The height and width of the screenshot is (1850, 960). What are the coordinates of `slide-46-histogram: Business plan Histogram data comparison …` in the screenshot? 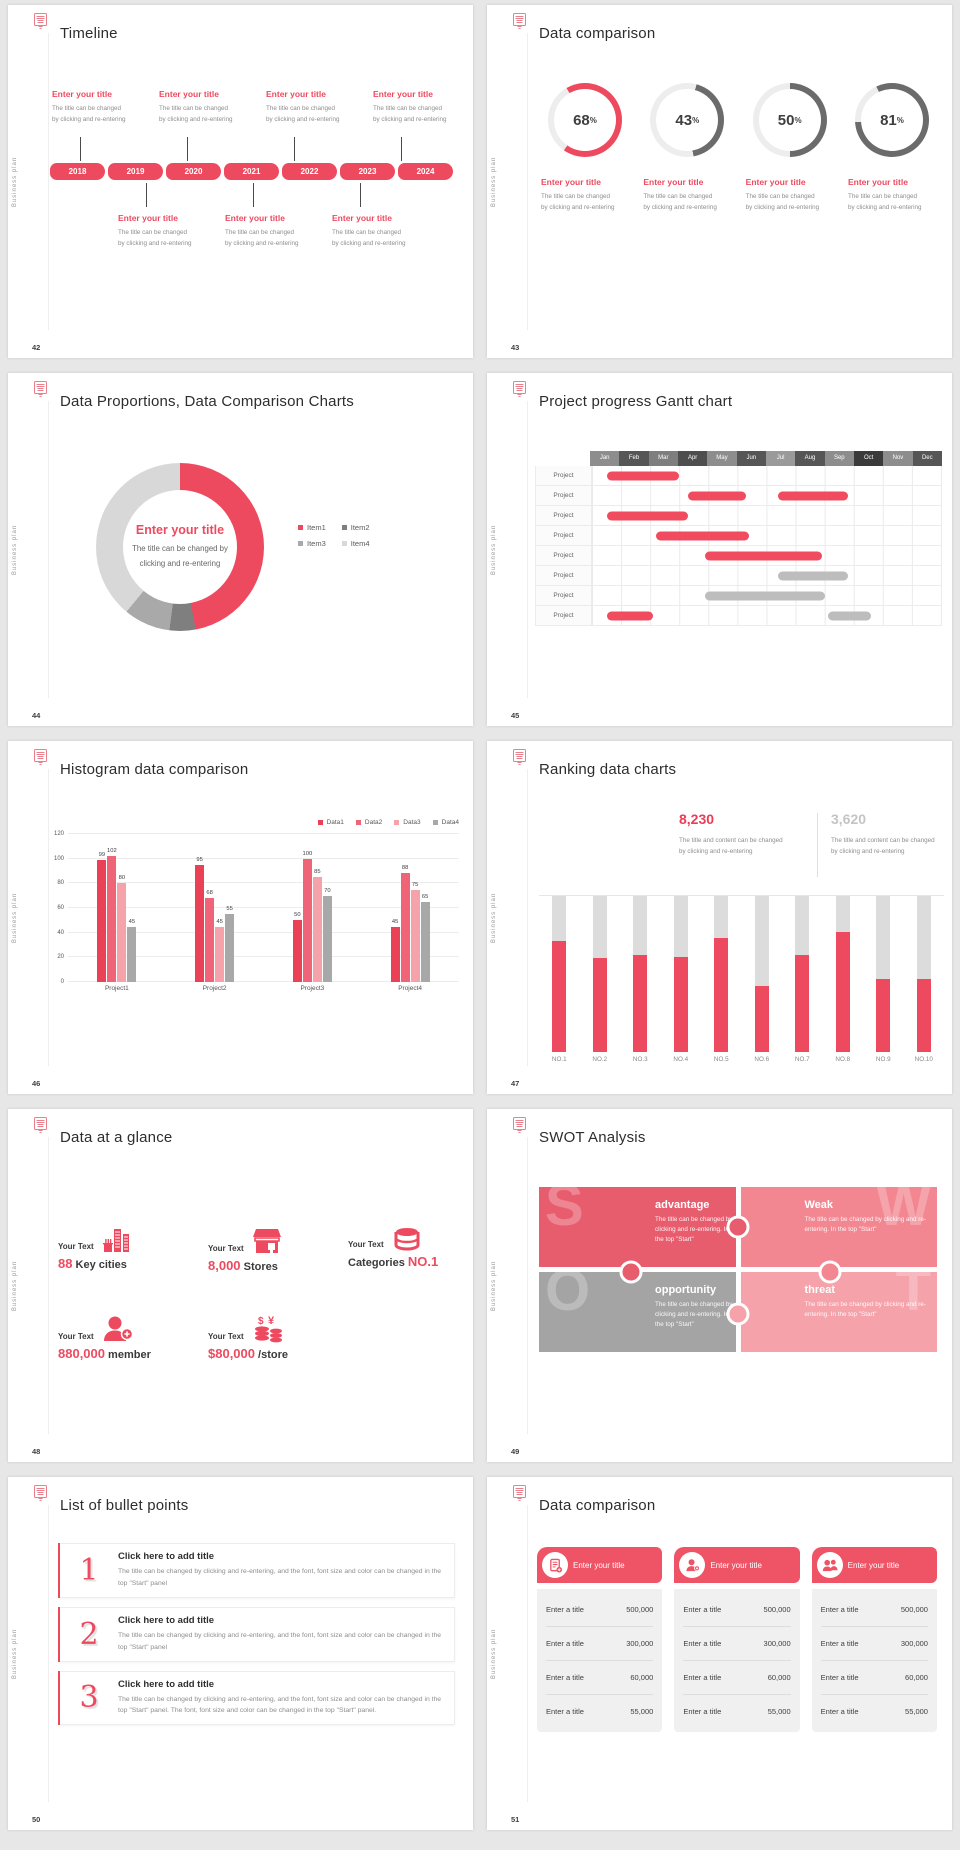 It's located at (240, 917).